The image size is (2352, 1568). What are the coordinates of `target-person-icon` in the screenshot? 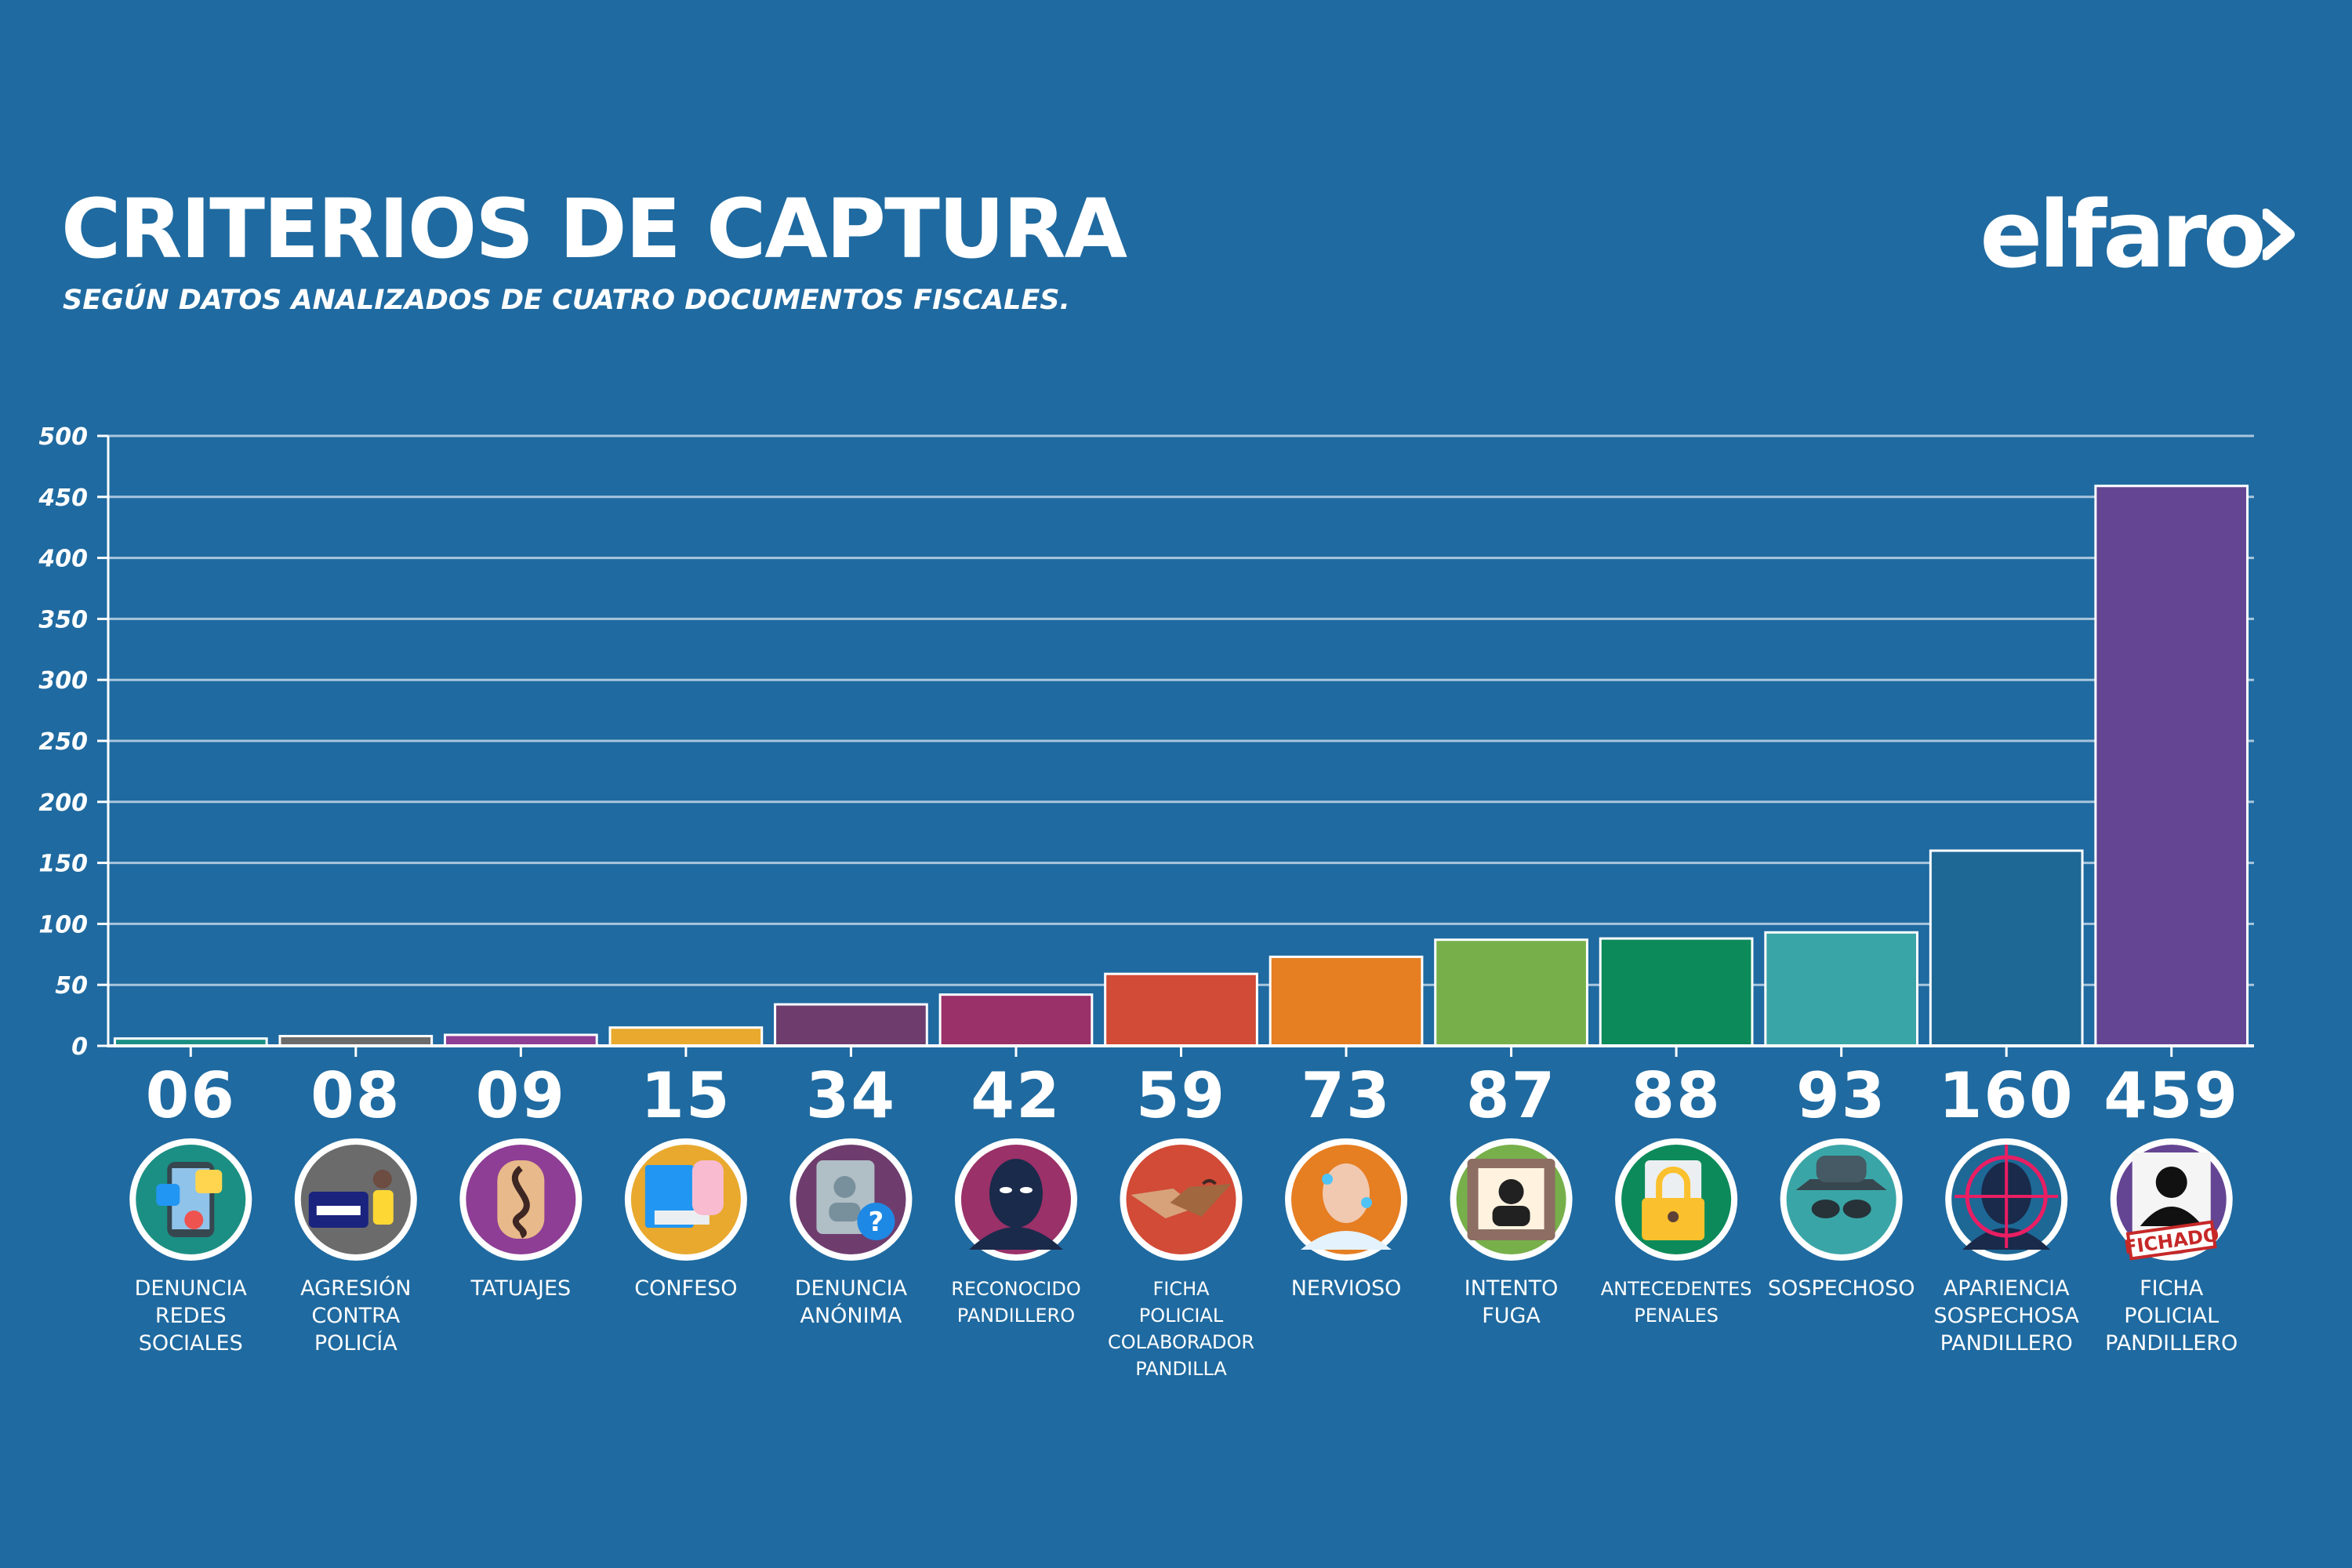 It's located at (2007, 1197).